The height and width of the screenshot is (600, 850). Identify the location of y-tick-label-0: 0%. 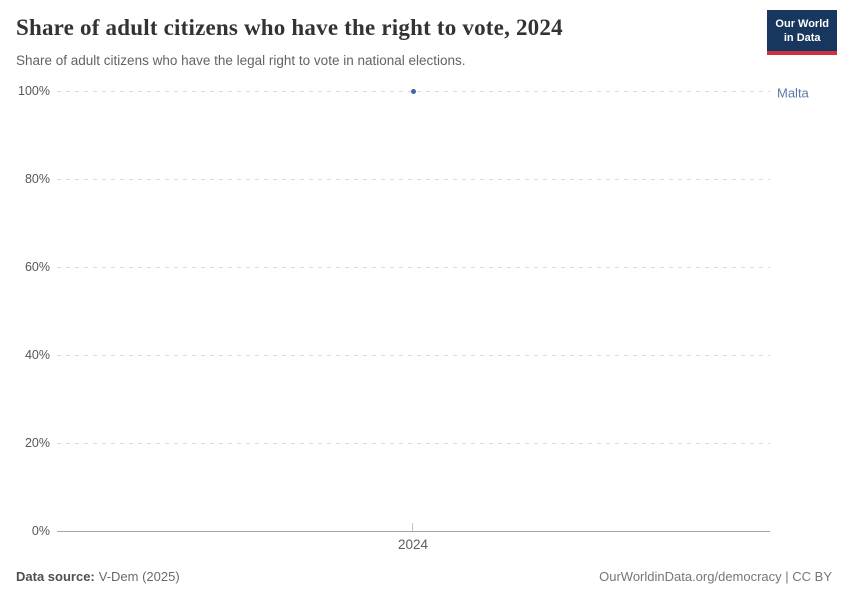
(40, 531).